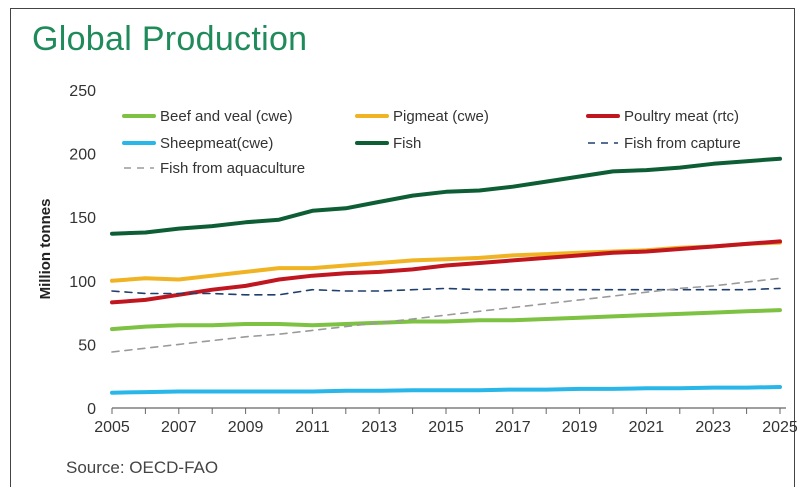 This screenshot has height=487, width=805. I want to click on legend-label: Fish from aquaculture, so click(232, 168).